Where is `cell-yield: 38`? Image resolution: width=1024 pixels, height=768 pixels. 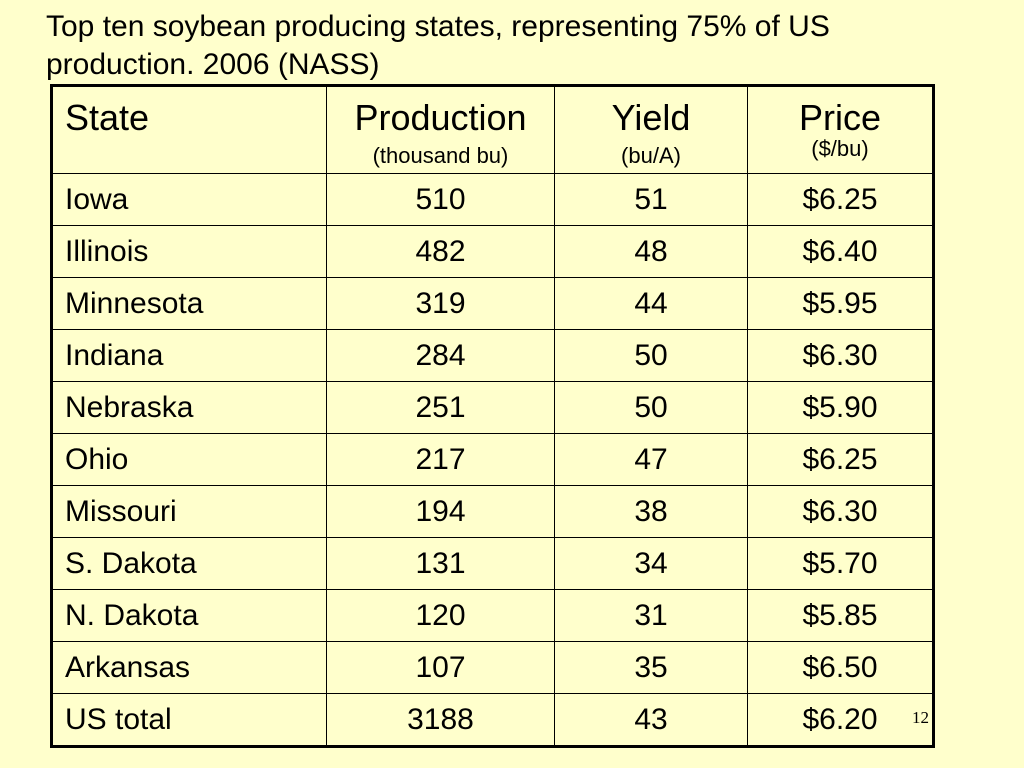
cell-yield: 38 is located at coordinates (651, 511).